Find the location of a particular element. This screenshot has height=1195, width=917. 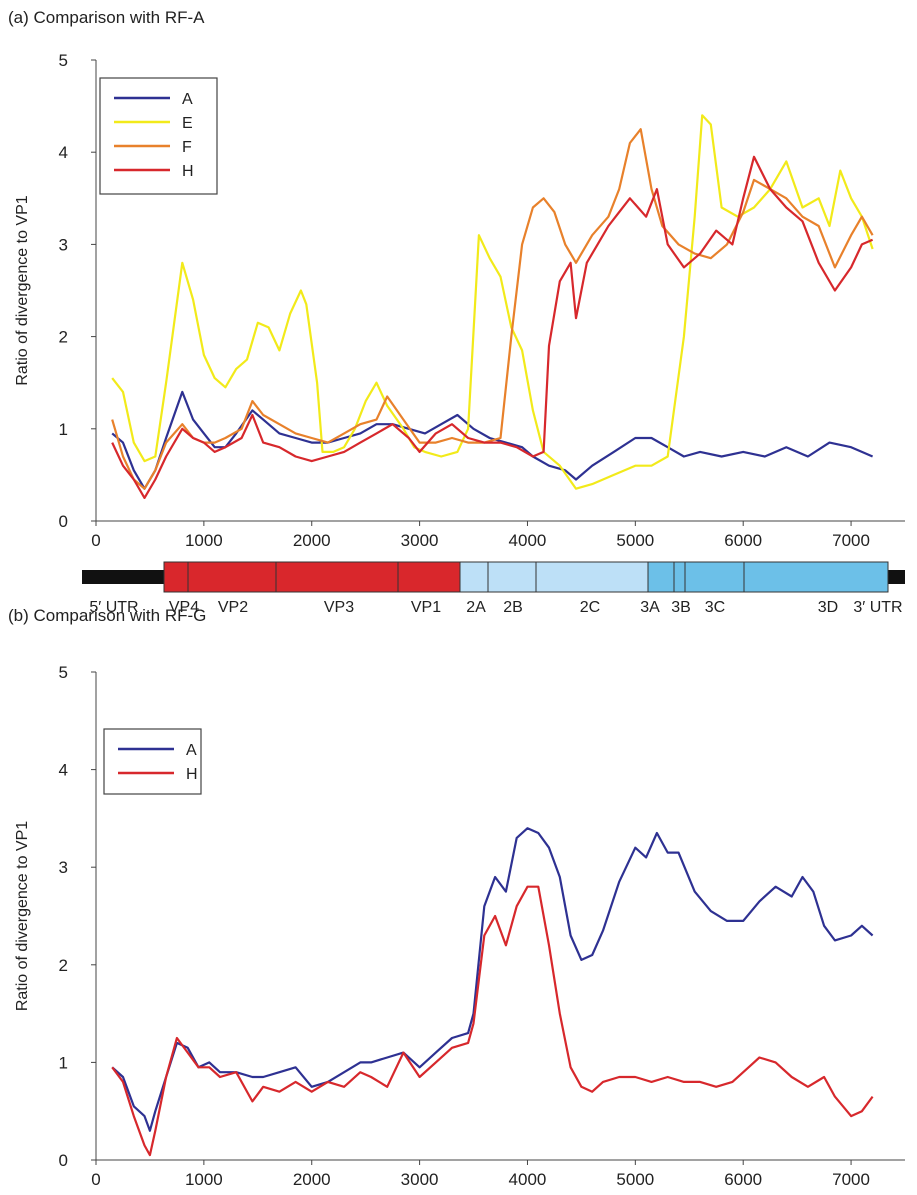

x-tick-label-b: 2000 is located at coordinates (312, 1179).